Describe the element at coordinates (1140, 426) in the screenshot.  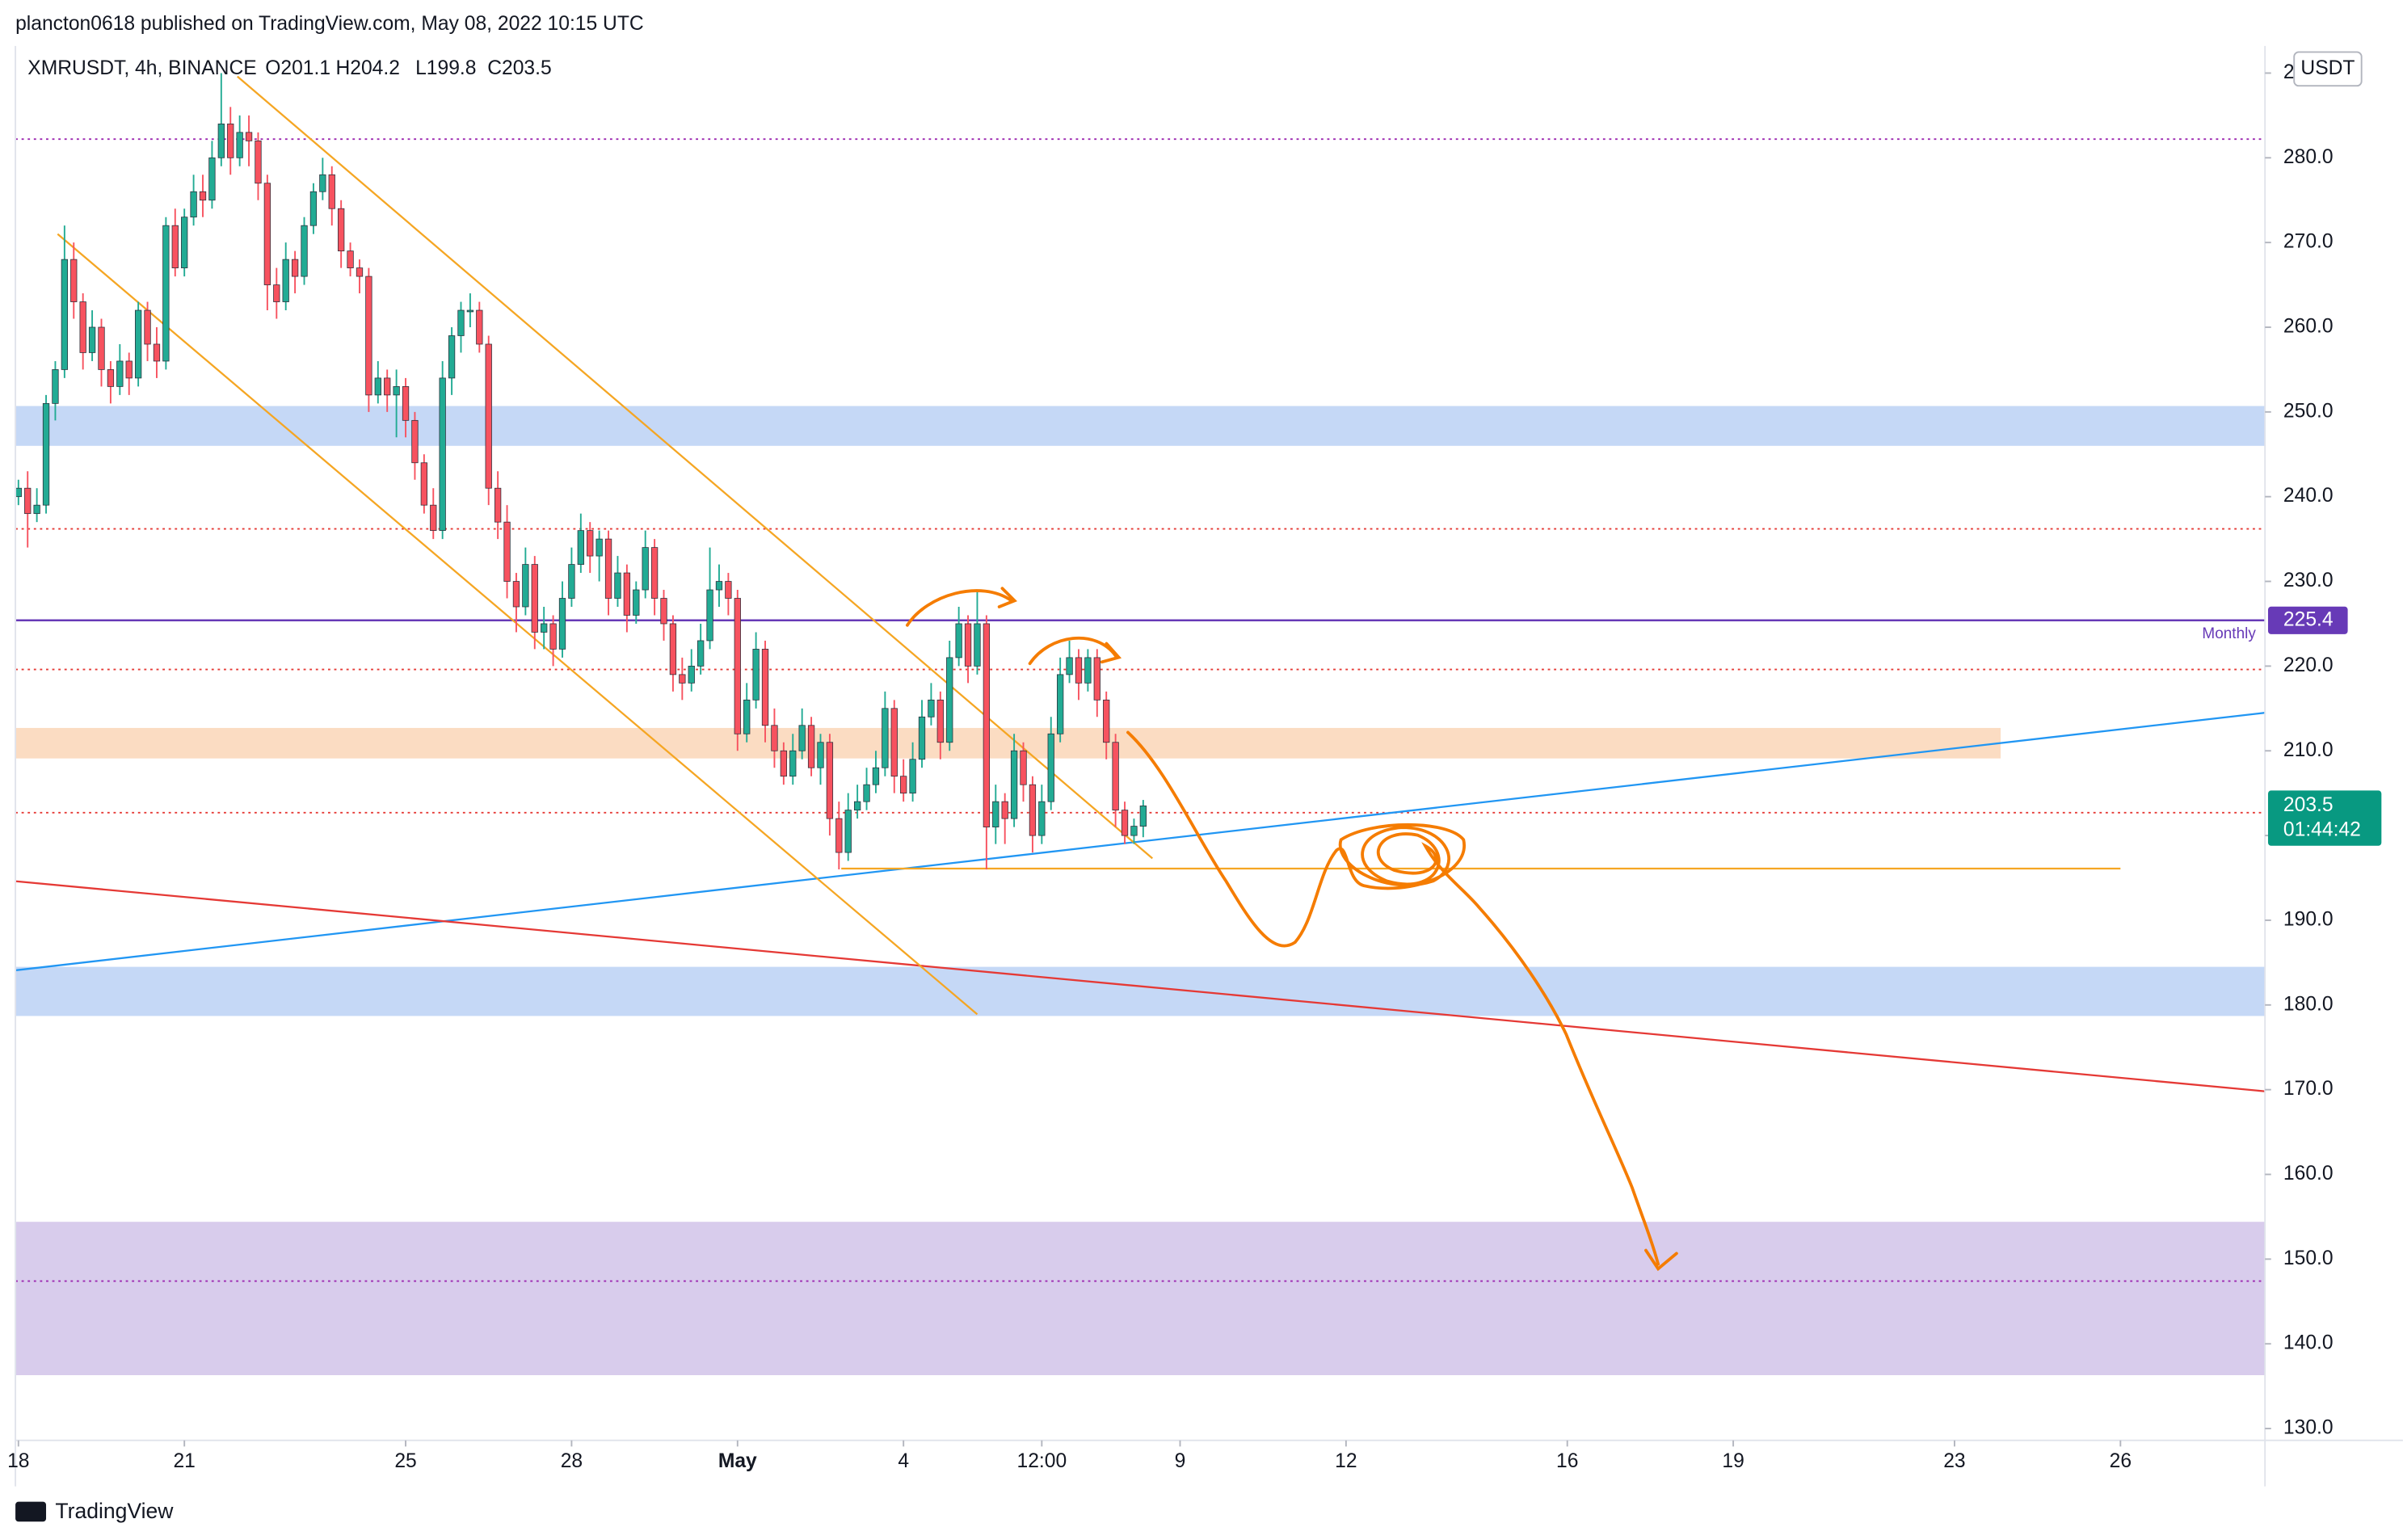
I see `zone` at that location.